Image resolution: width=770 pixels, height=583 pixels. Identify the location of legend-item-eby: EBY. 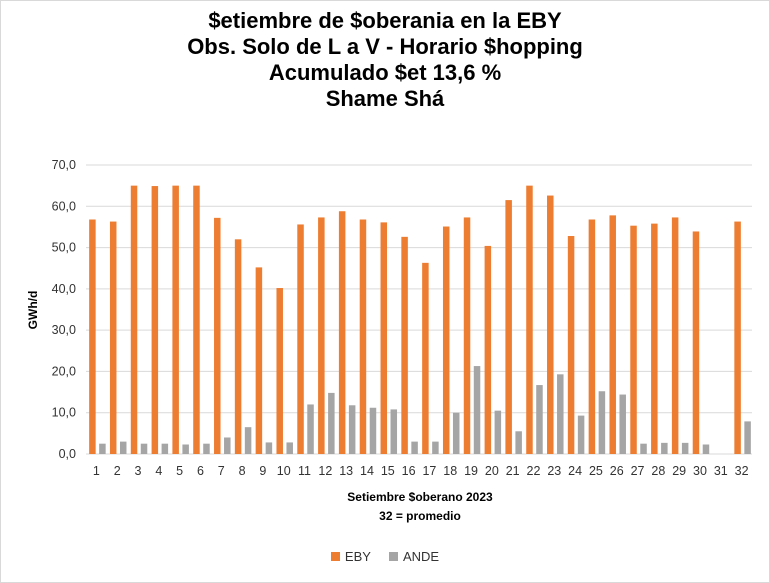
(350, 556).